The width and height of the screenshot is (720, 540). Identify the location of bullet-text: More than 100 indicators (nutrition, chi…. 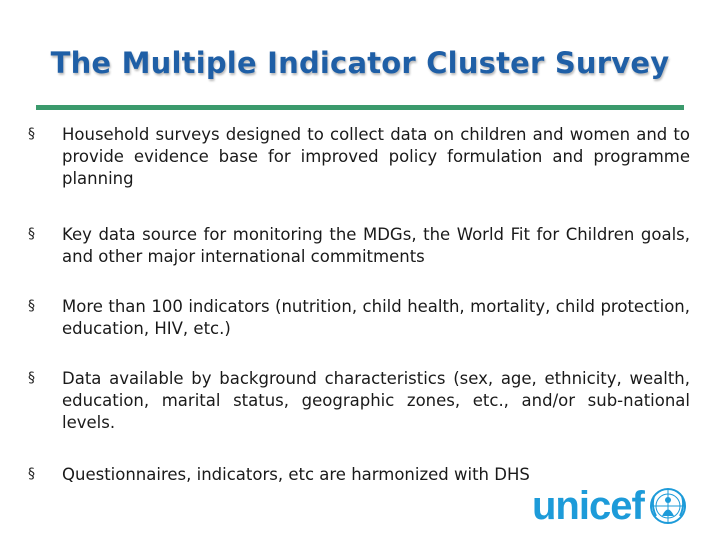
(376, 317).